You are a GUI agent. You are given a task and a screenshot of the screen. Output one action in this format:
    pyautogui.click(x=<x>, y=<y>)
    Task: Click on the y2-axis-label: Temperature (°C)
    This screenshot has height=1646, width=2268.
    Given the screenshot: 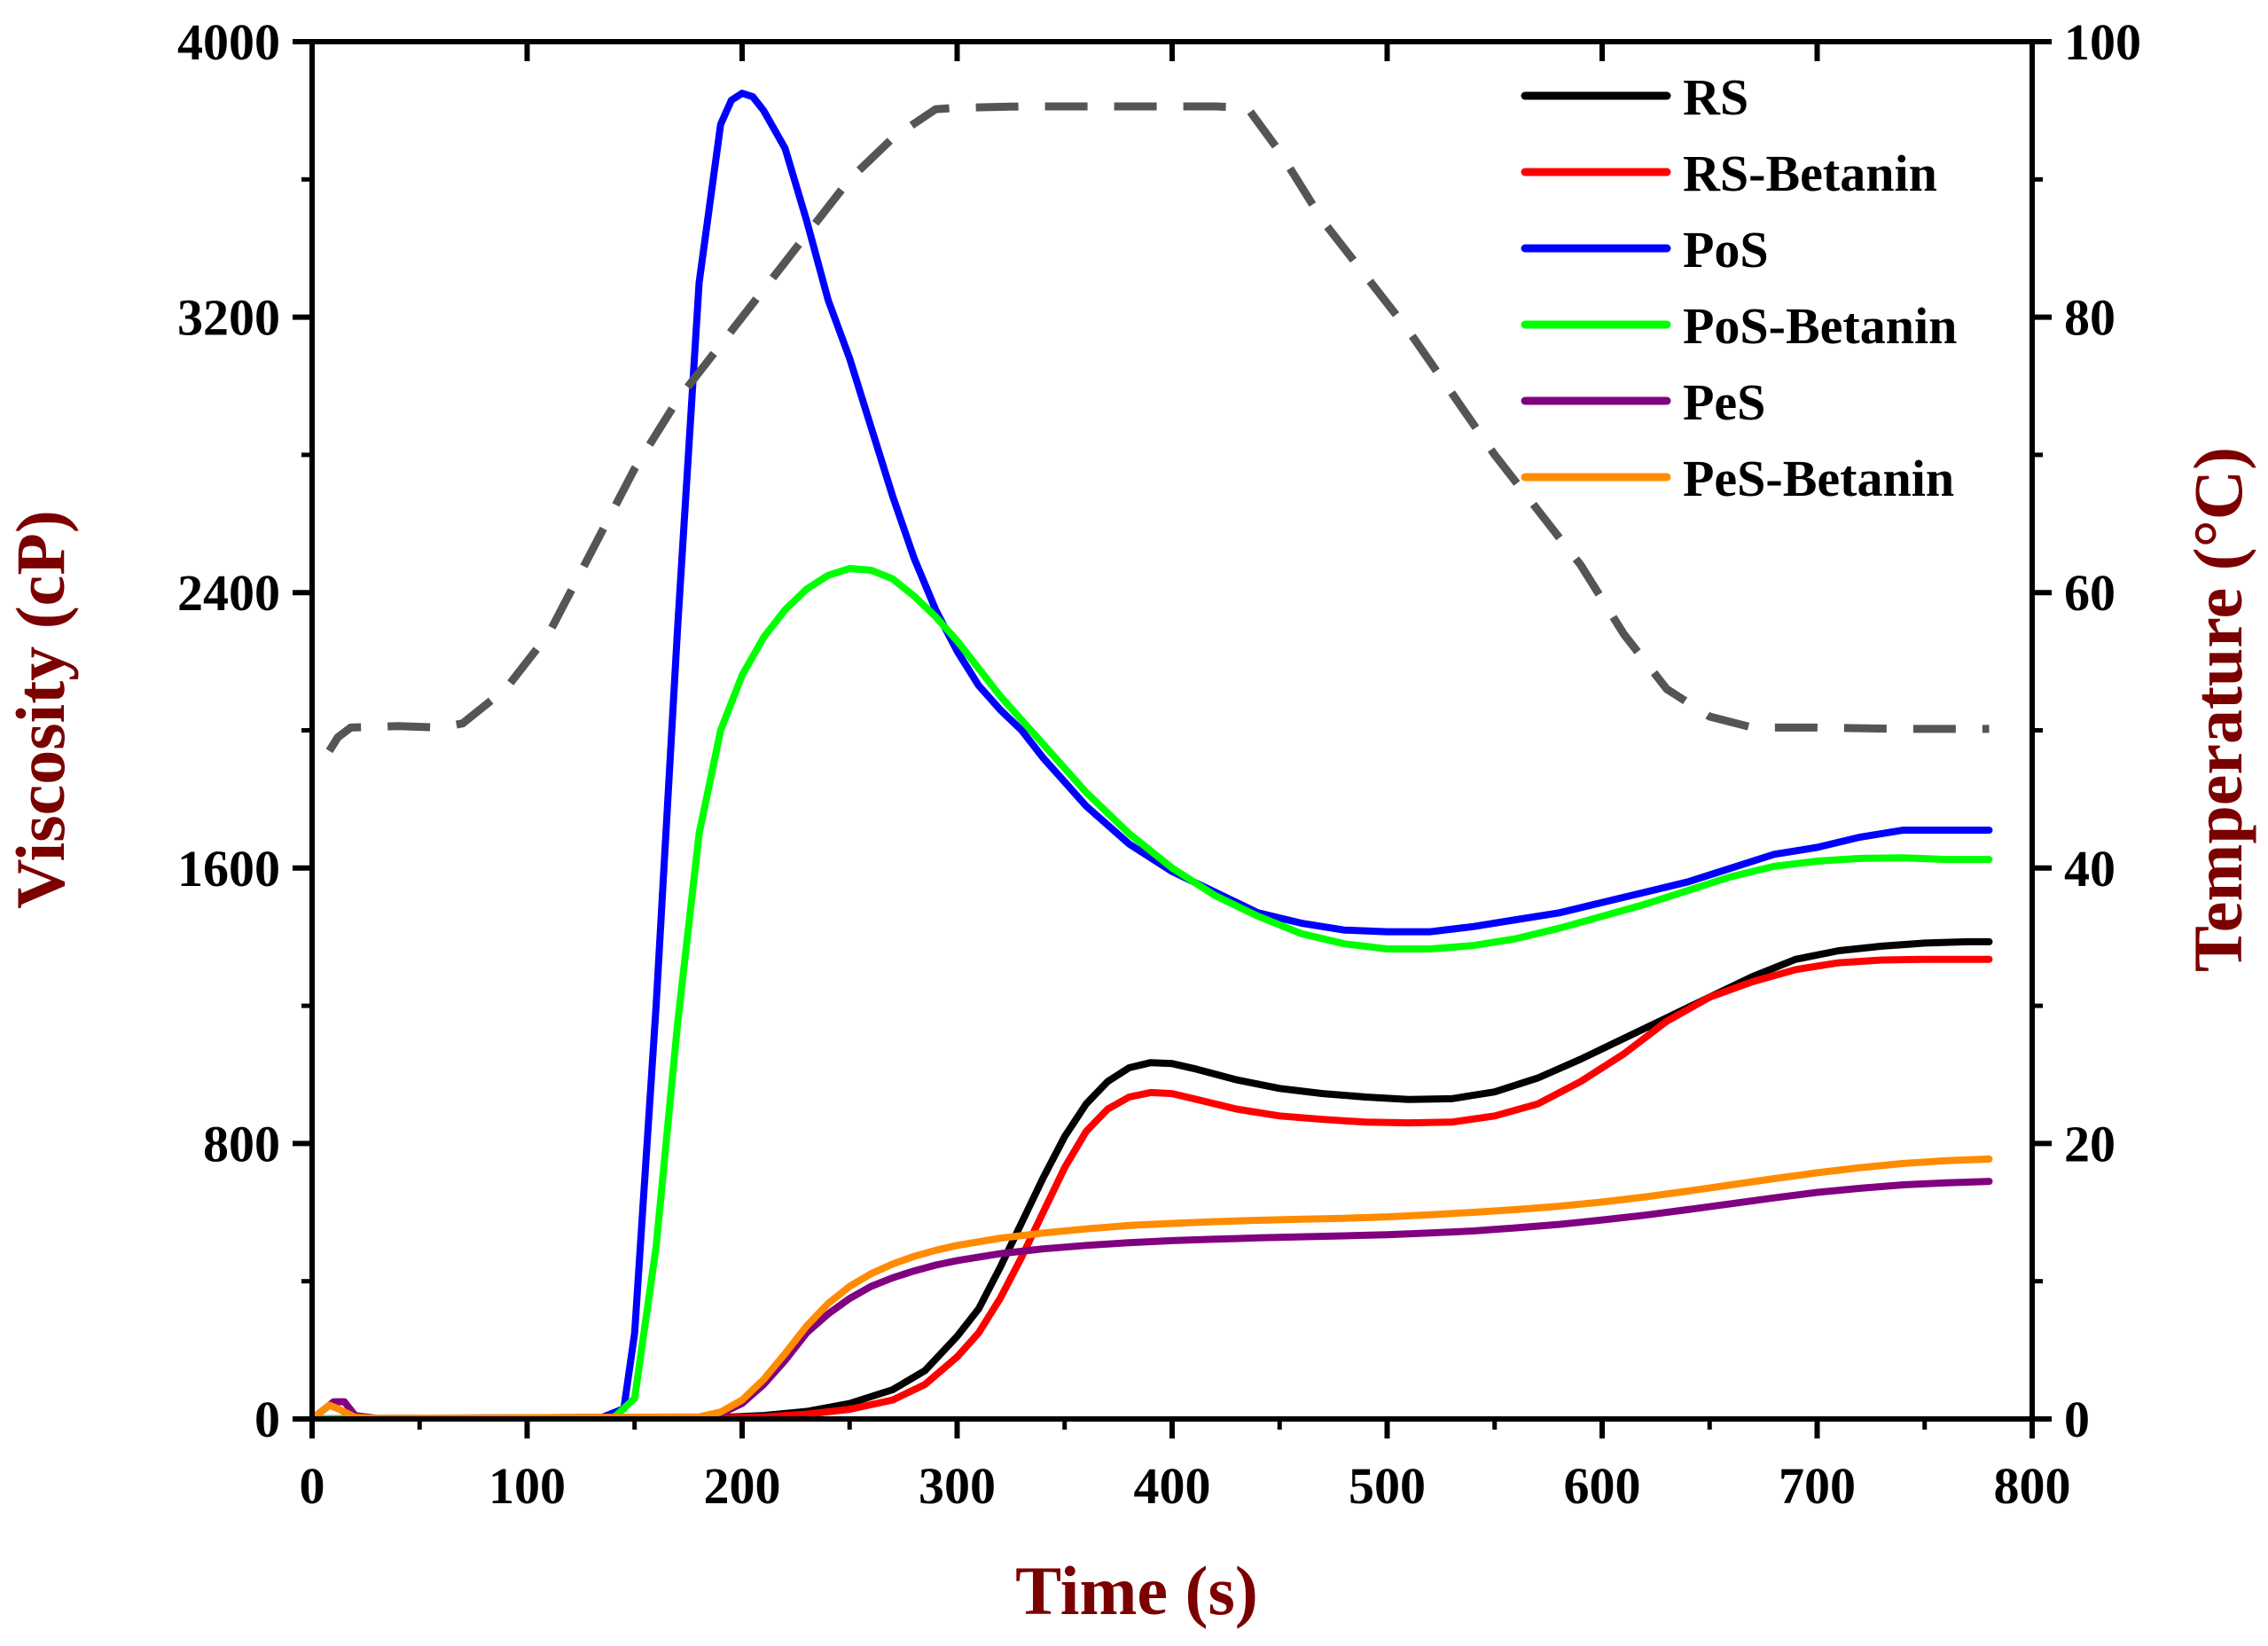 What is the action you would take?
    pyautogui.click(x=2217, y=710)
    